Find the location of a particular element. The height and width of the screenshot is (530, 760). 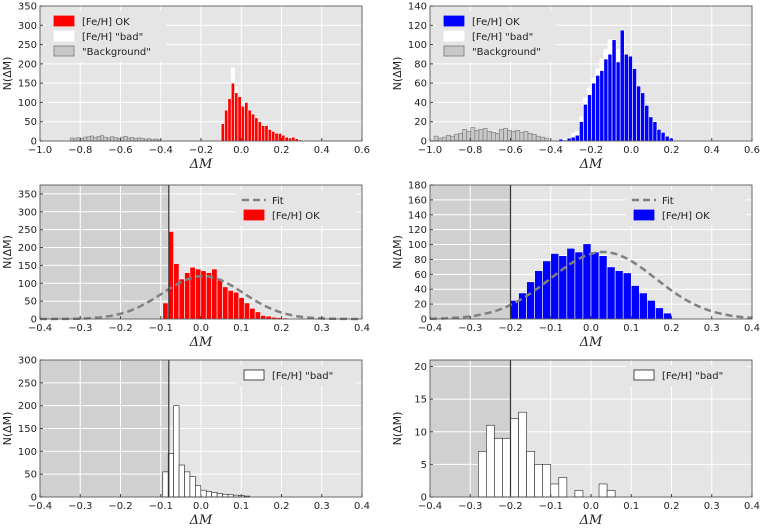

legend-swatch-bad is located at coordinates (454, 36).